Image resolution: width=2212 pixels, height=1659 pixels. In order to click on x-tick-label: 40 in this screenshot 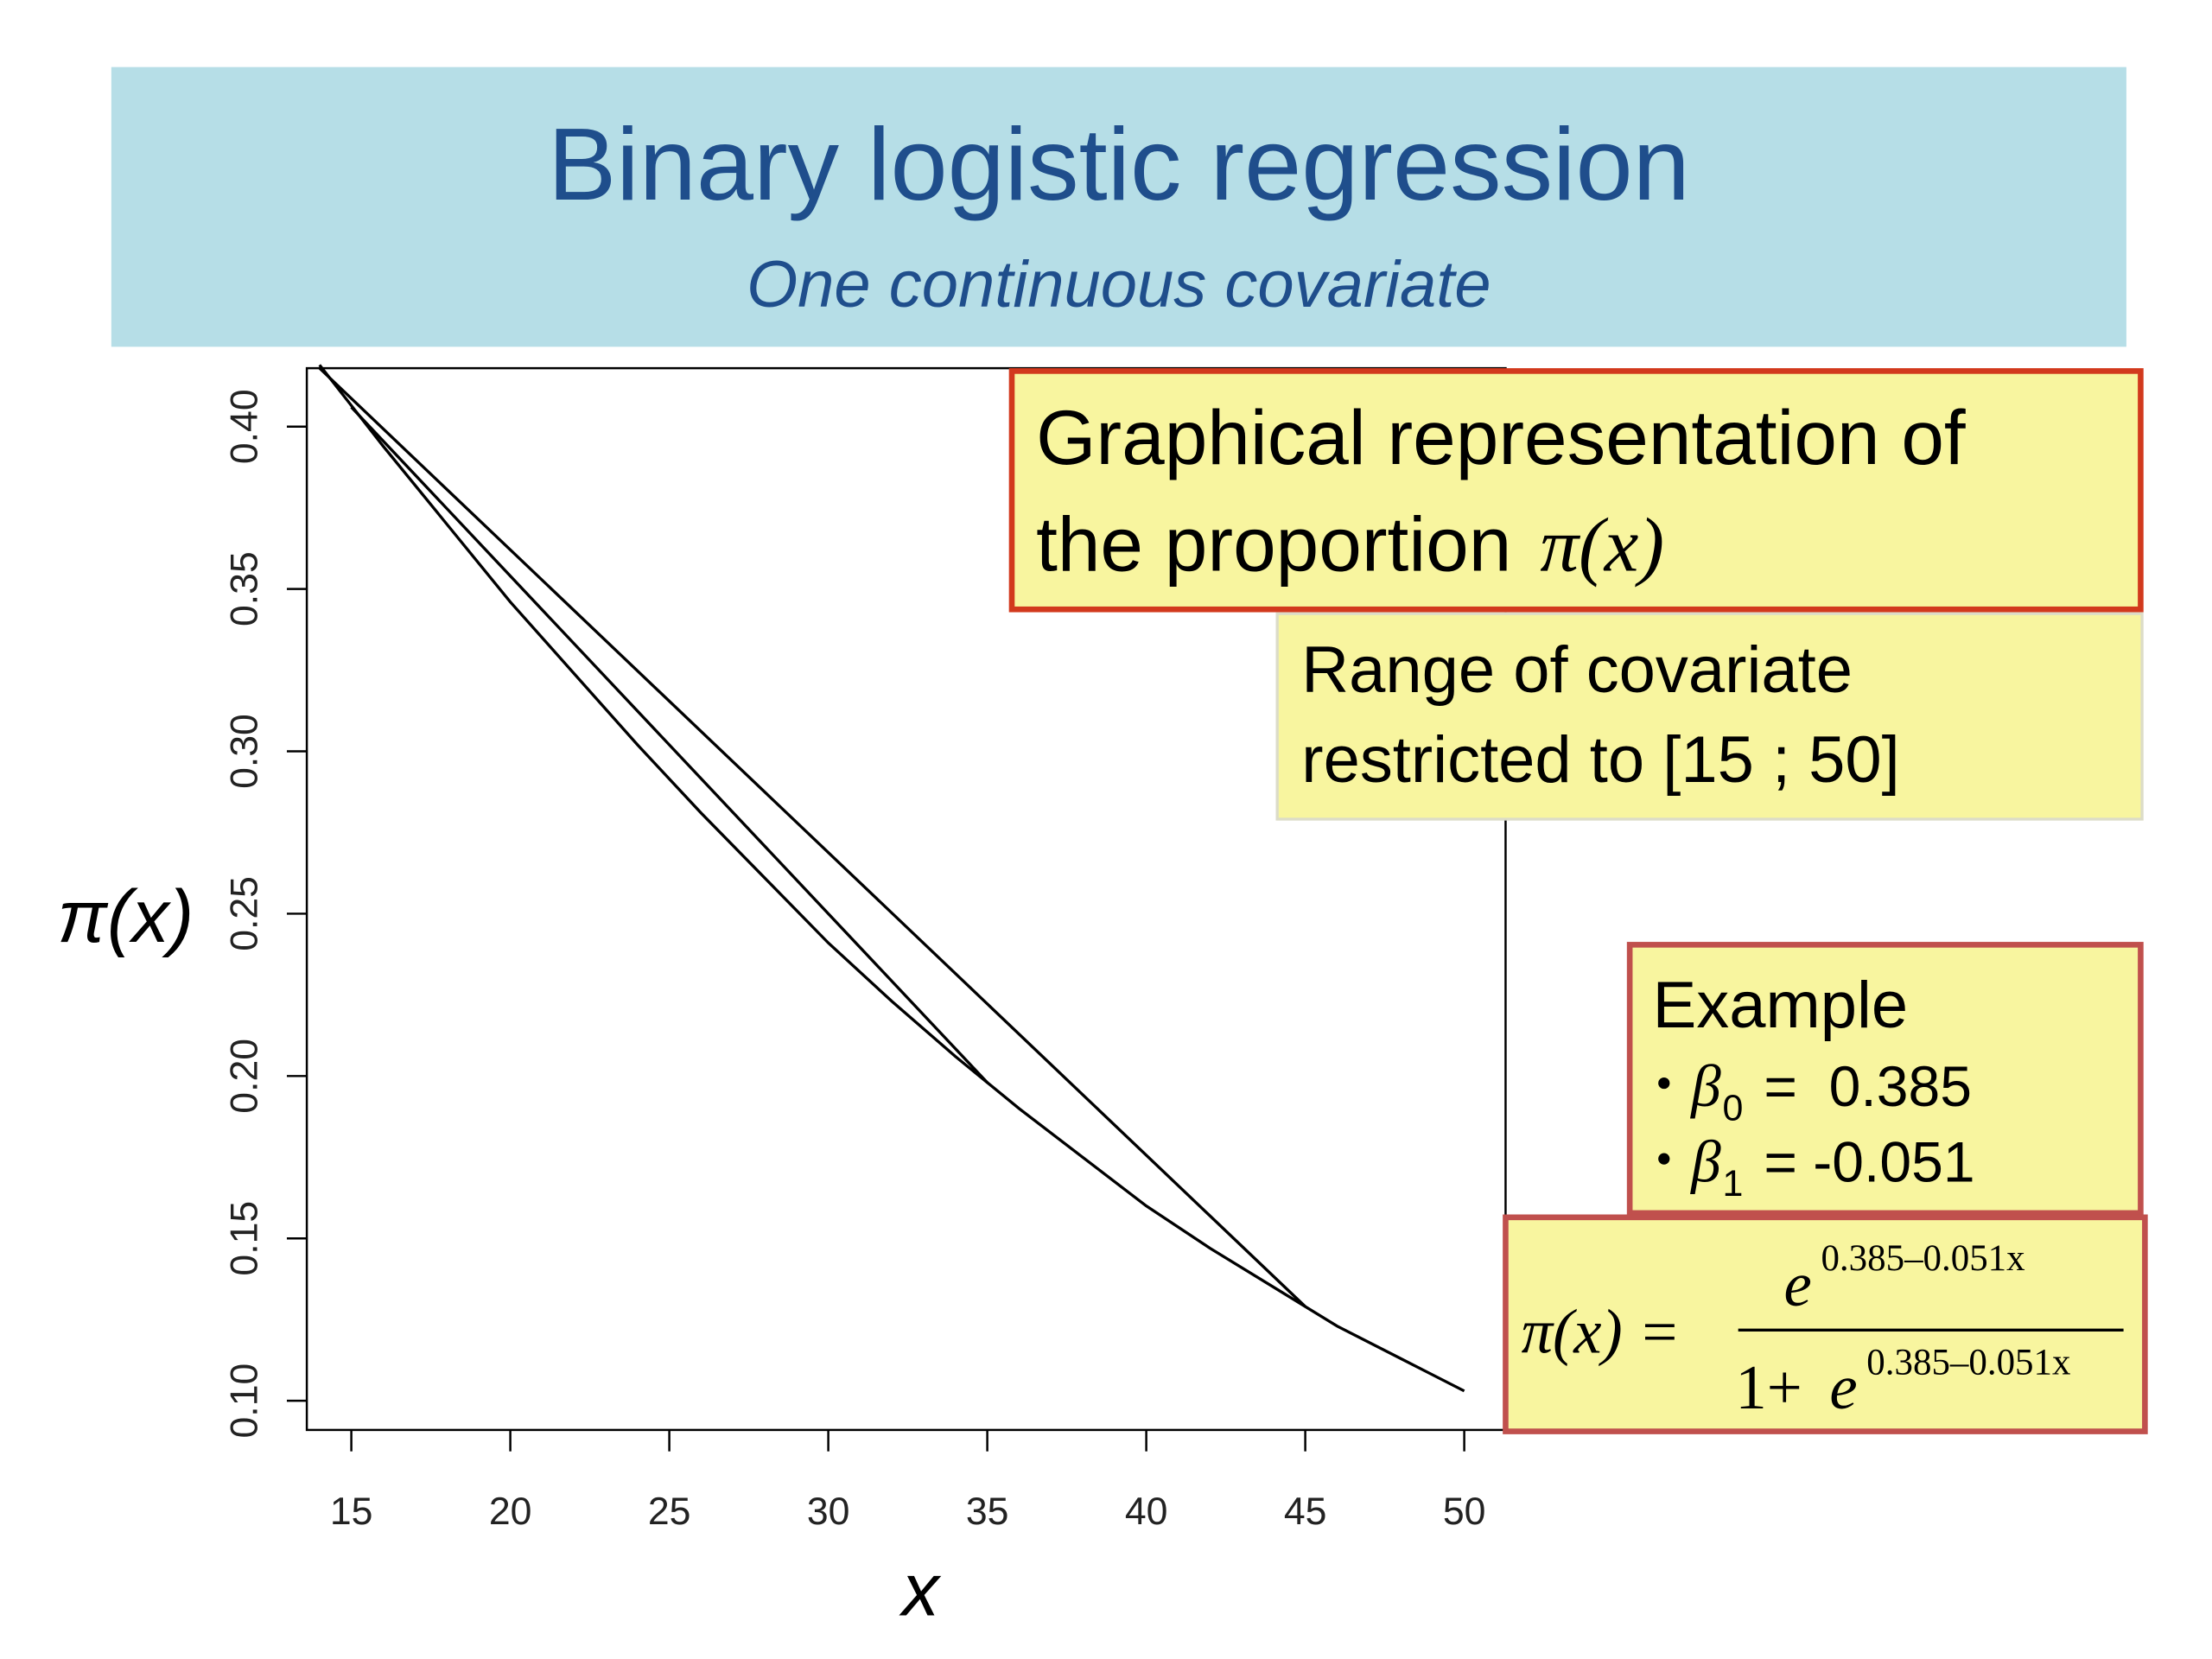, I will do `click(1146, 1512)`.